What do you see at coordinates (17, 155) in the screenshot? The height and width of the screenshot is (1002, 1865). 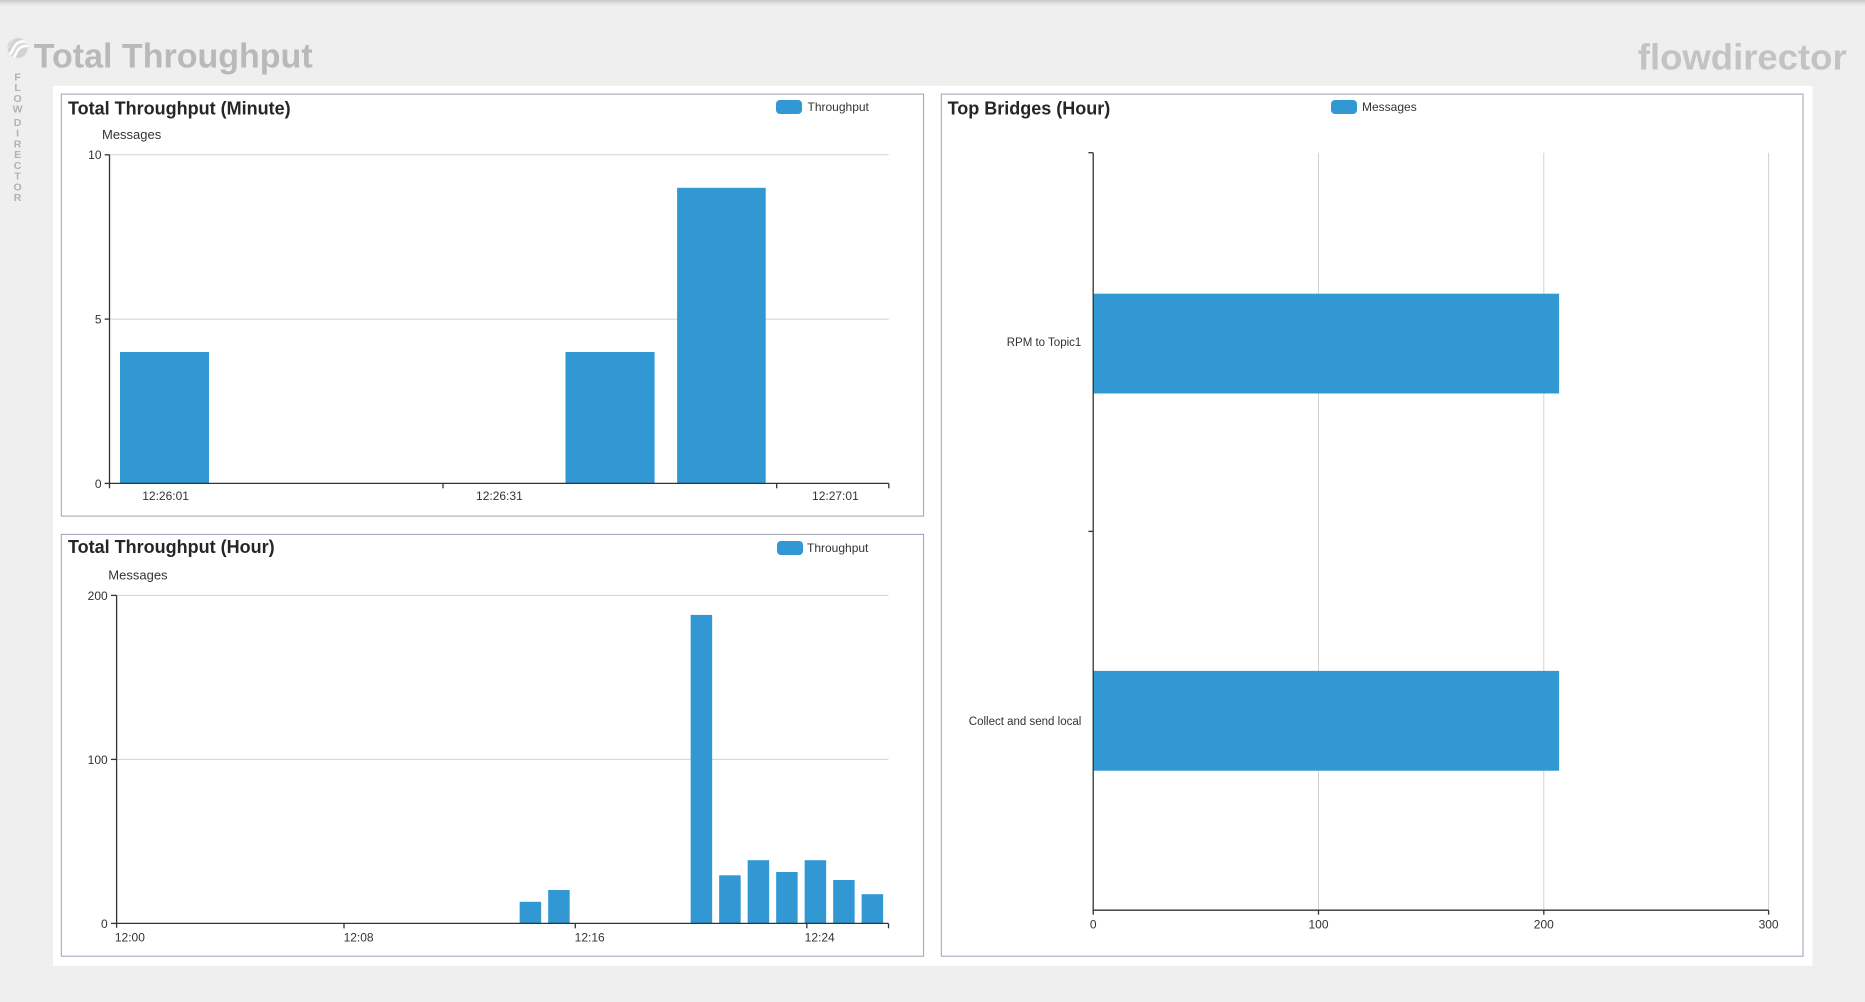 I see `svg-text: E` at bounding box center [17, 155].